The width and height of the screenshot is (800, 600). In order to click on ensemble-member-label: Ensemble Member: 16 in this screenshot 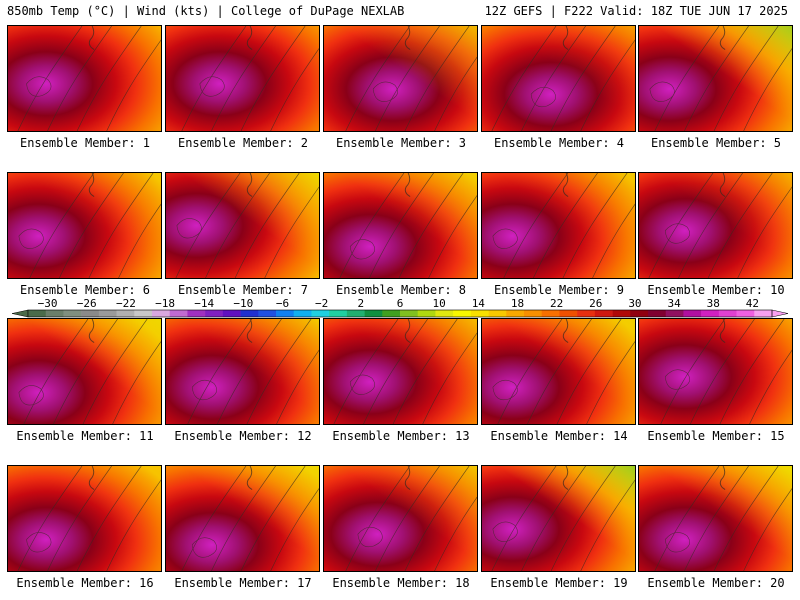, I will do `click(85, 583)`.